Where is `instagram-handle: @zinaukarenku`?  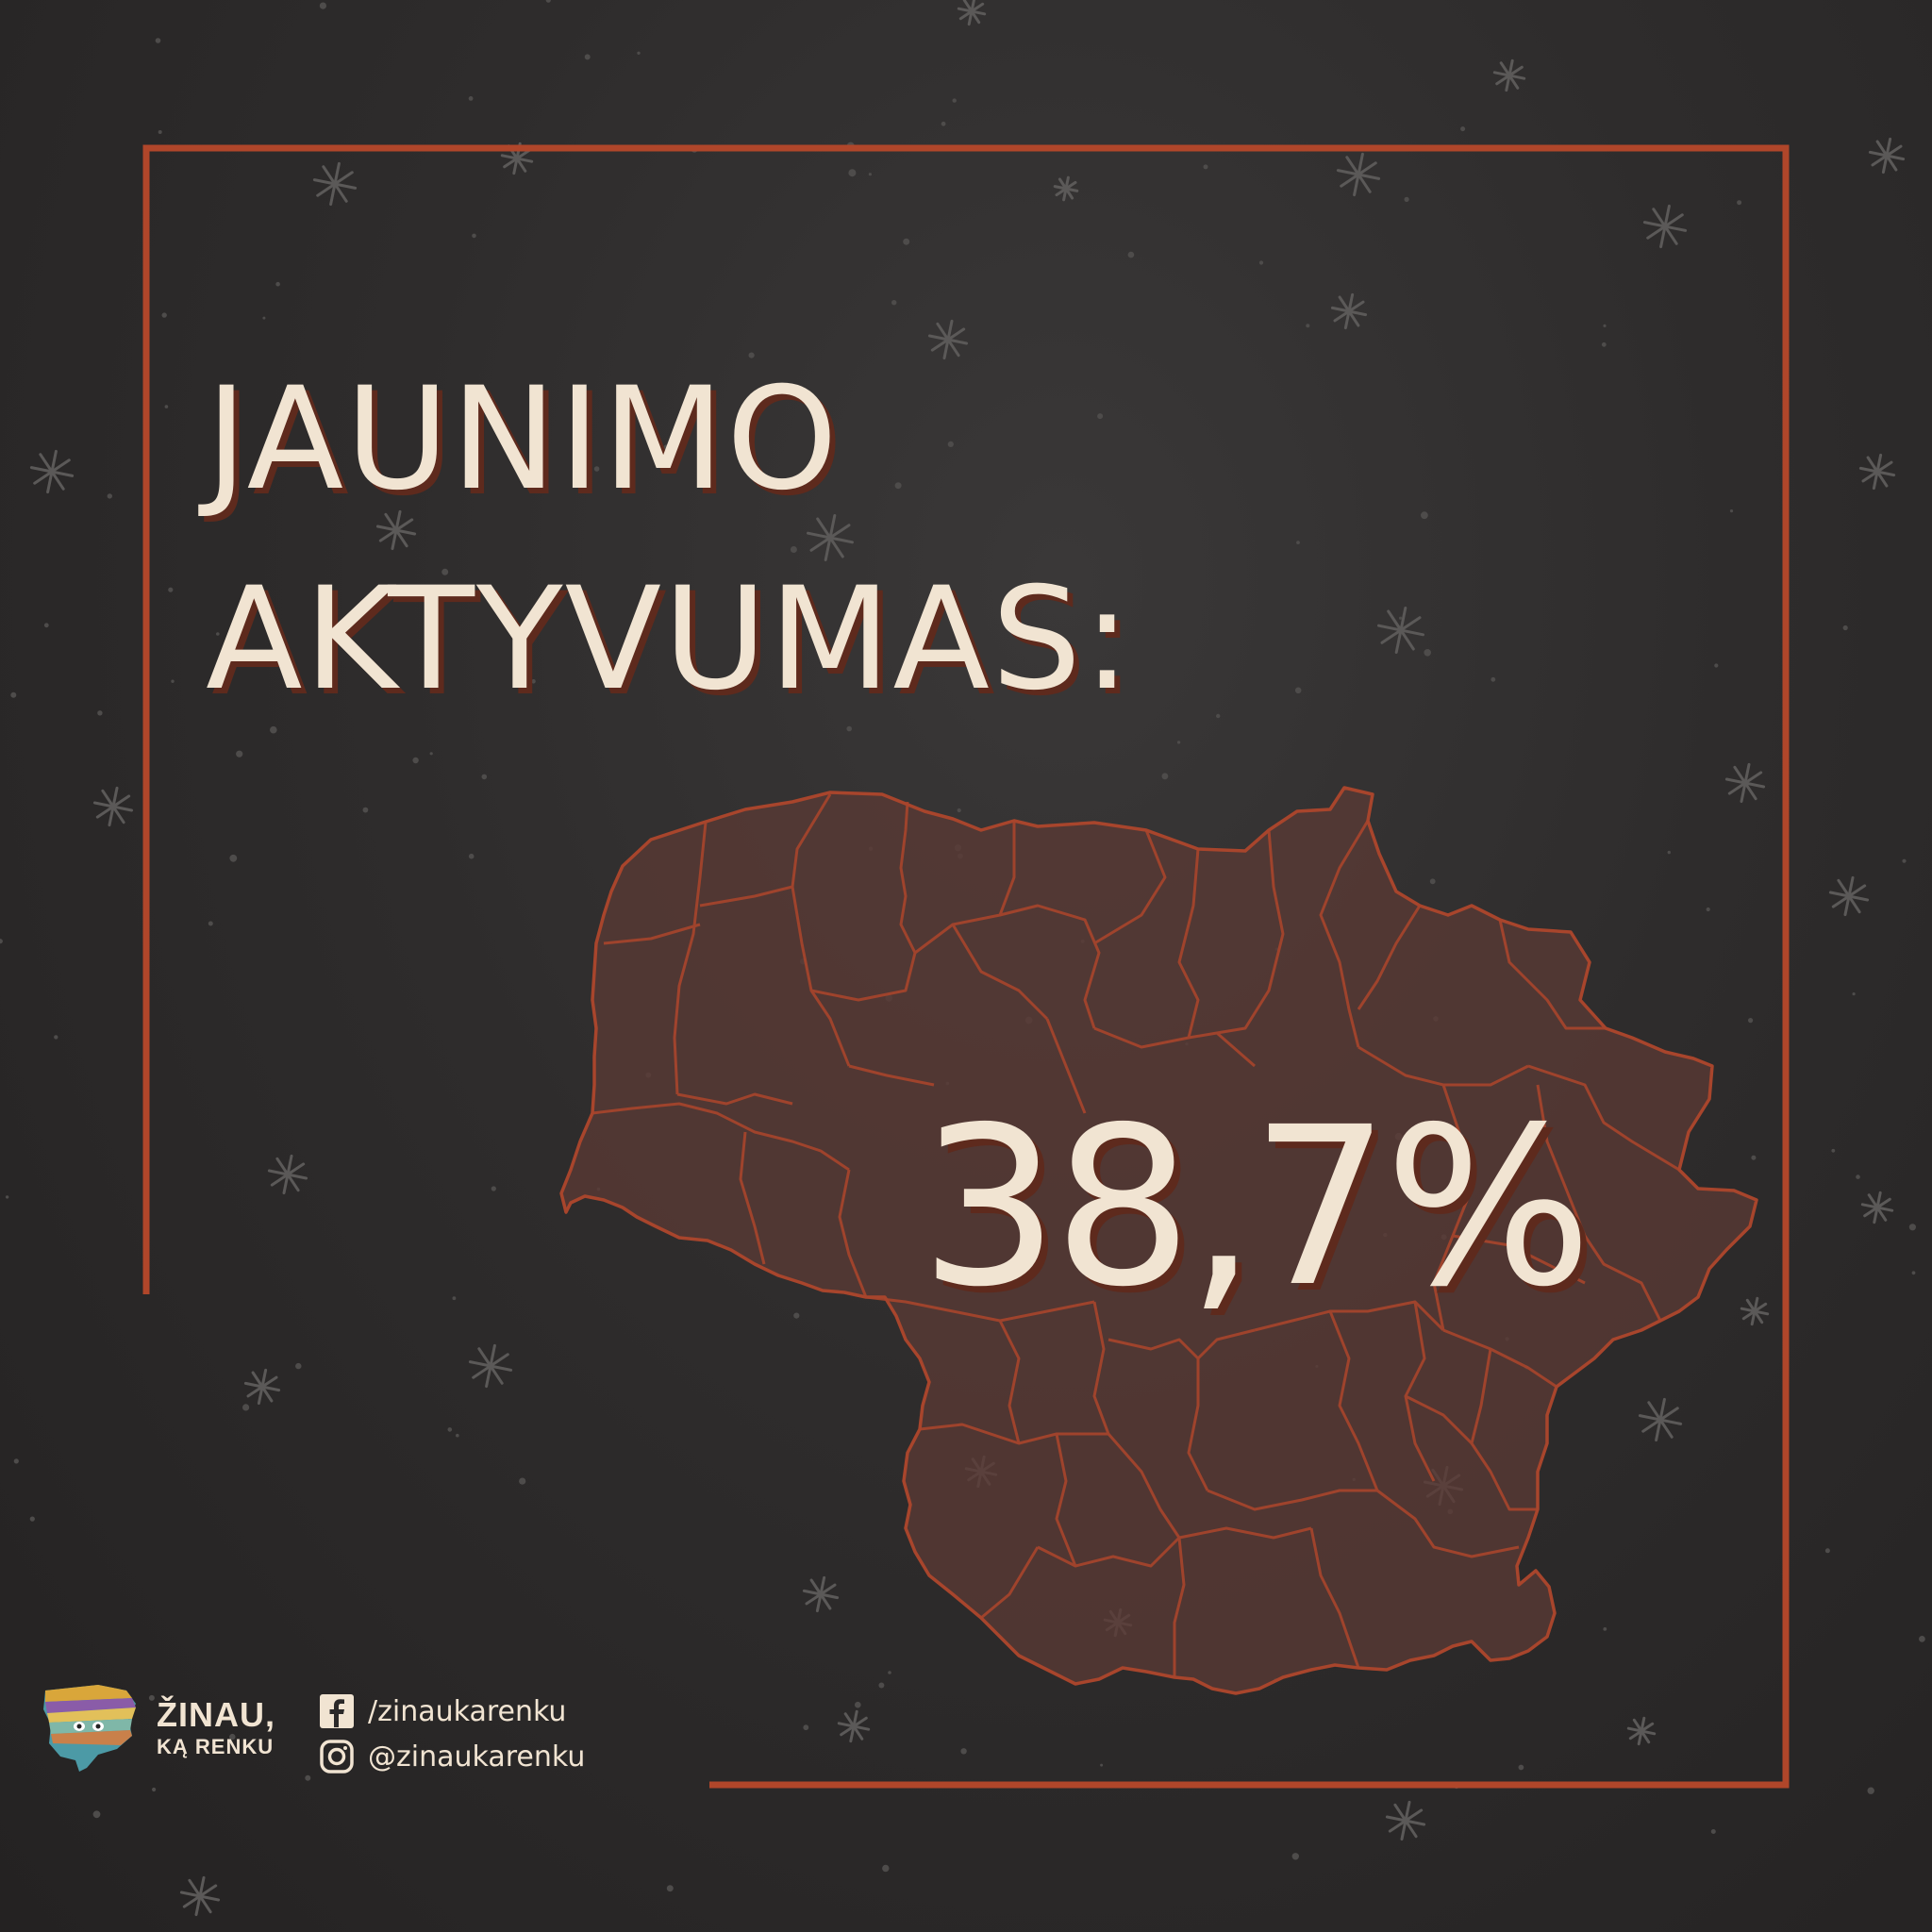 instagram-handle: @zinaukarenku is located at coordinates (477, 1757).